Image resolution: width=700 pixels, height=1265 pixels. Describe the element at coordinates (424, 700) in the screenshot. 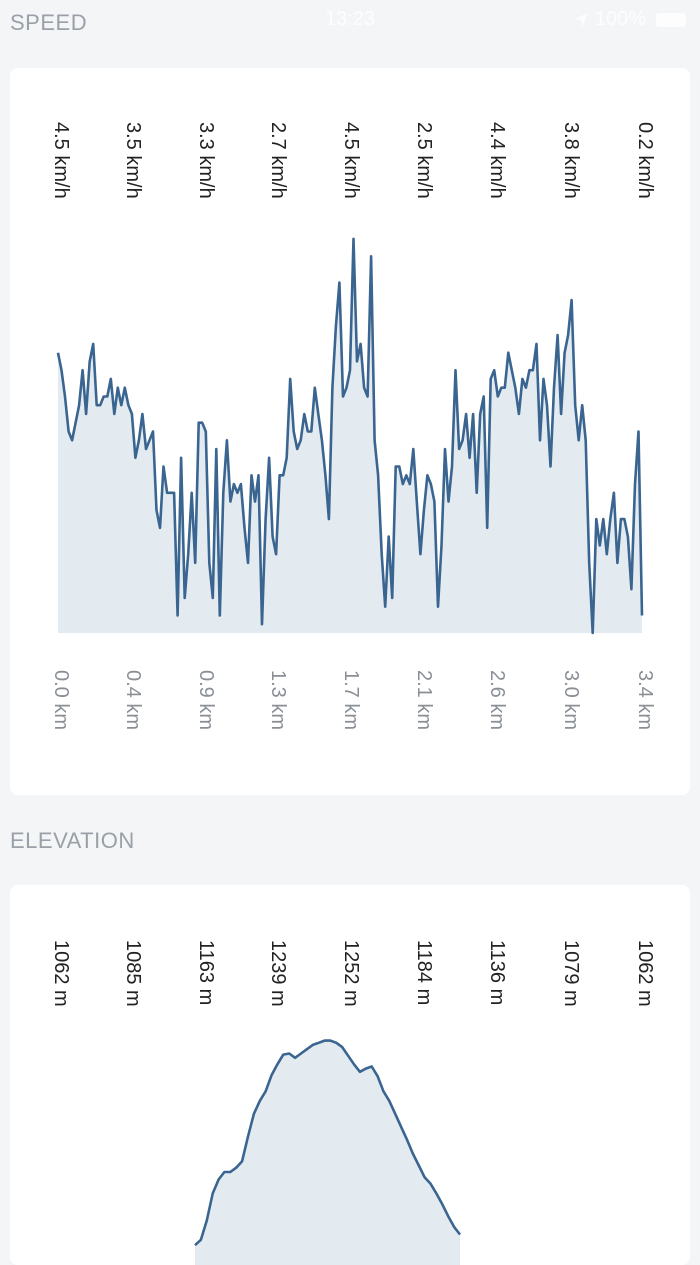

I see `distance-label-5: 2.1 km` at that location.